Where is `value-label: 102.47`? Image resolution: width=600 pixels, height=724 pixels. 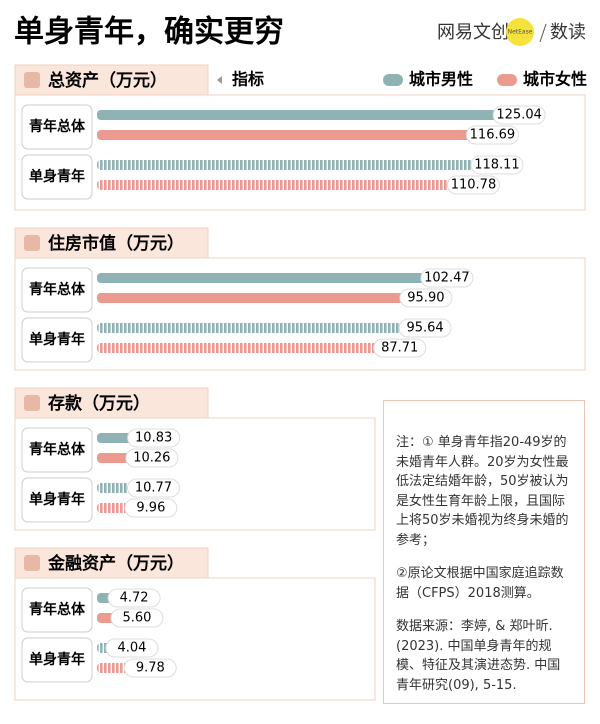
value-label: 102.47 is located at coordinates (447, 278).